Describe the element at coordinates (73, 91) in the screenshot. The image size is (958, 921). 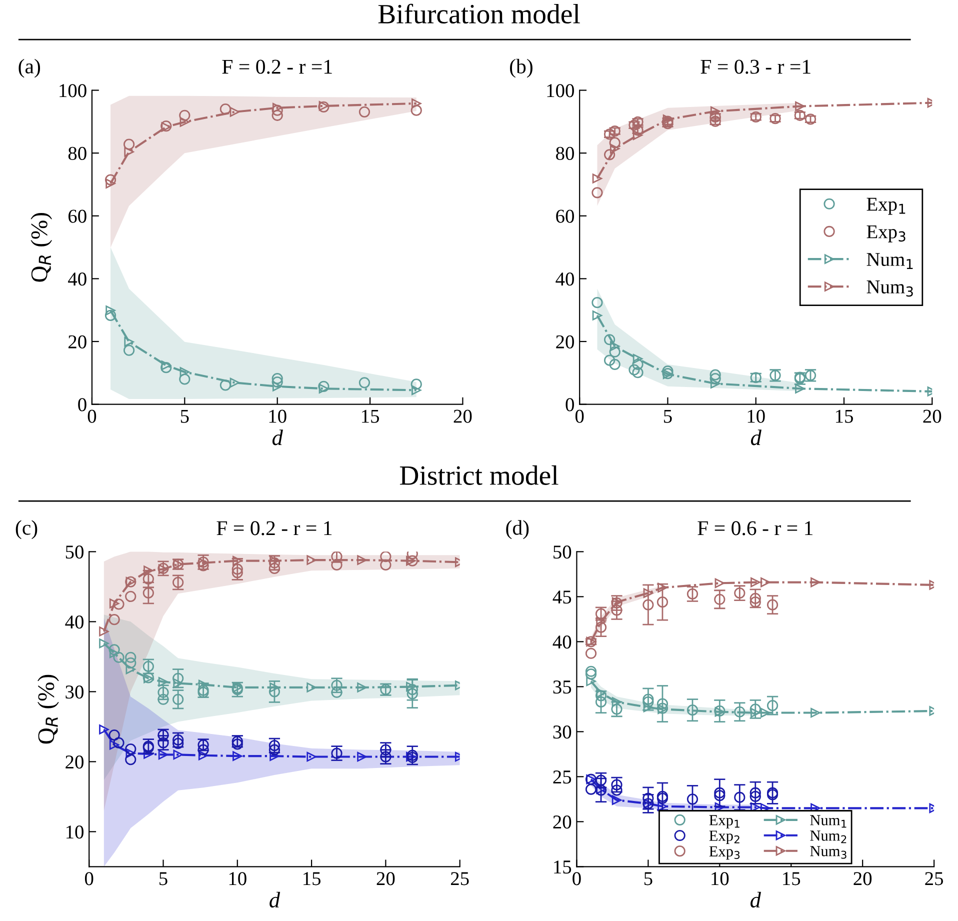
I see `y-tick-label: 100` at that location.